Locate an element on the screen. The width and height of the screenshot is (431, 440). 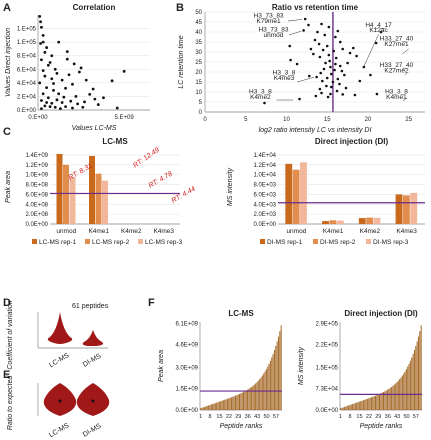
y-axis-label: MS intensity is located at coordinates (230, 186).